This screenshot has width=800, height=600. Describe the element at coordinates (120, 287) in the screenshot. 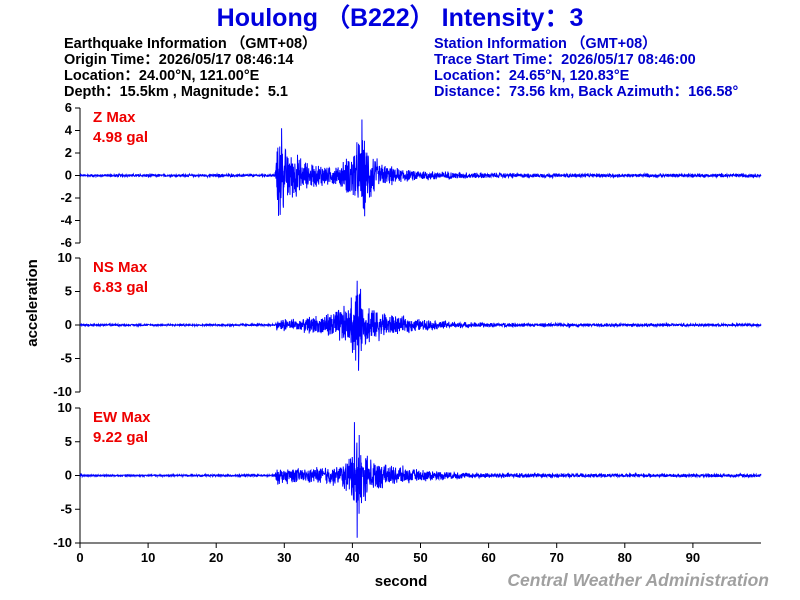

I see `max-value: 6.83 gal` at that location.